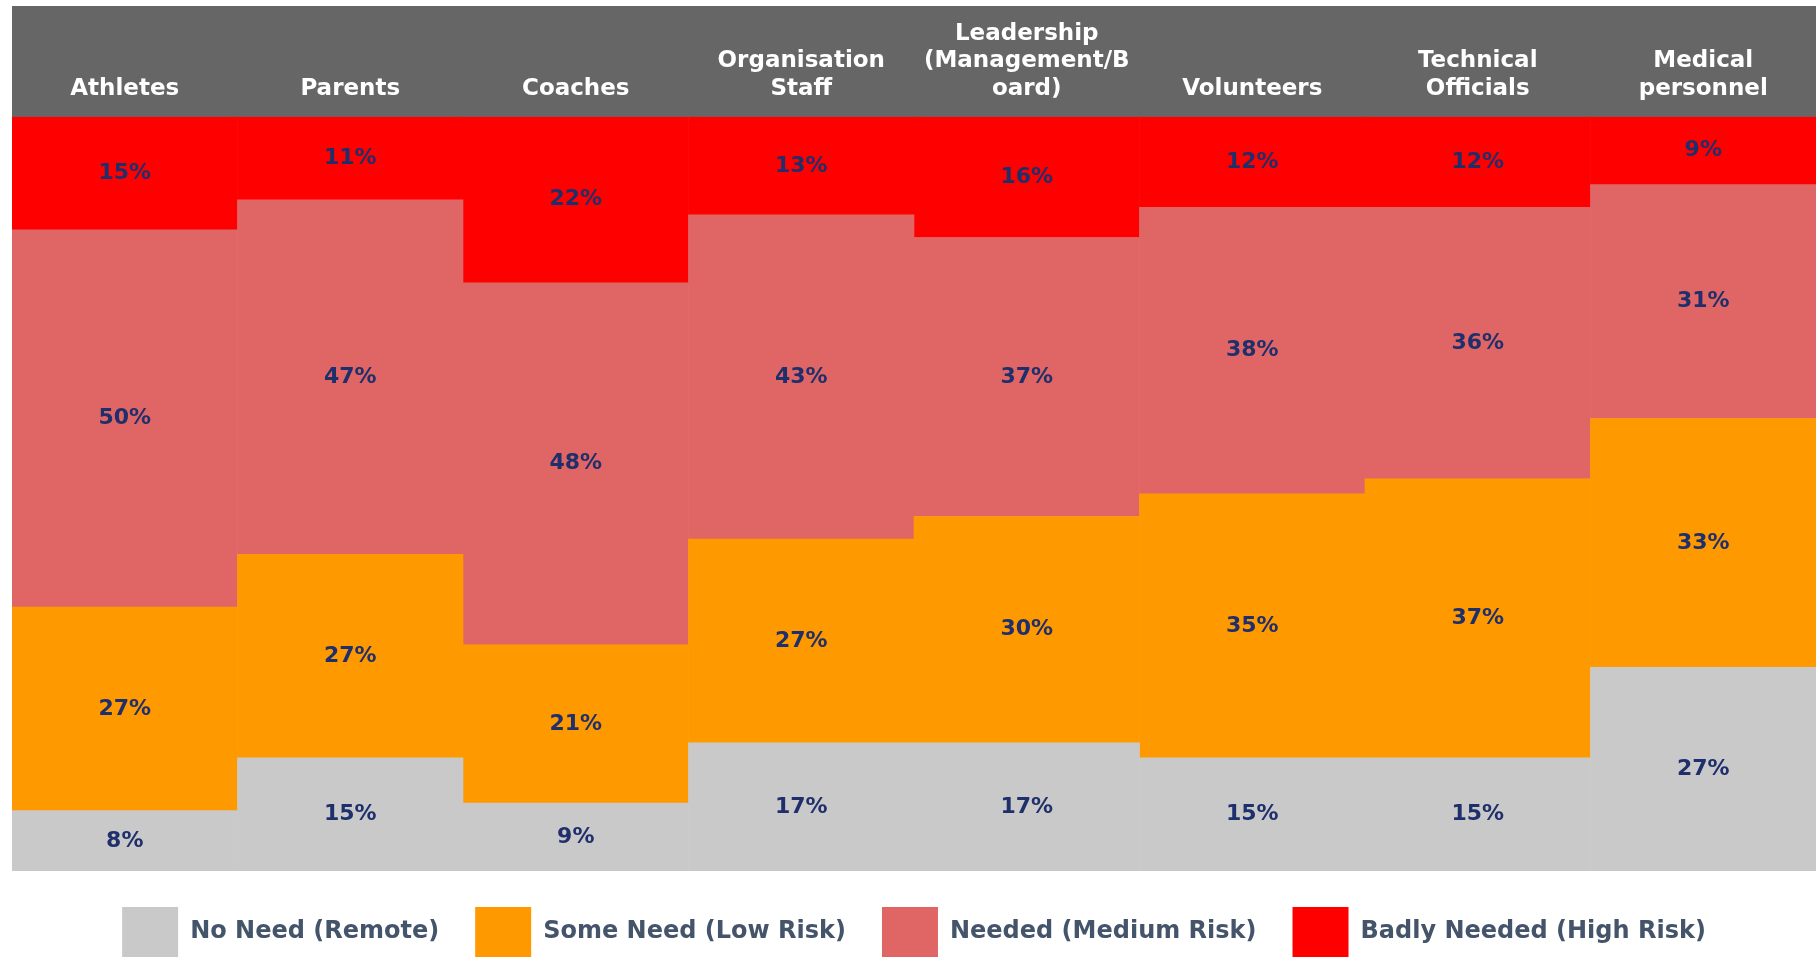 This screenshot has width=1818, height=971. What do you see at coordinates (1027, 175) in the screenshot?
I see `data-label: 16%` at bounding box center [1027, 175].